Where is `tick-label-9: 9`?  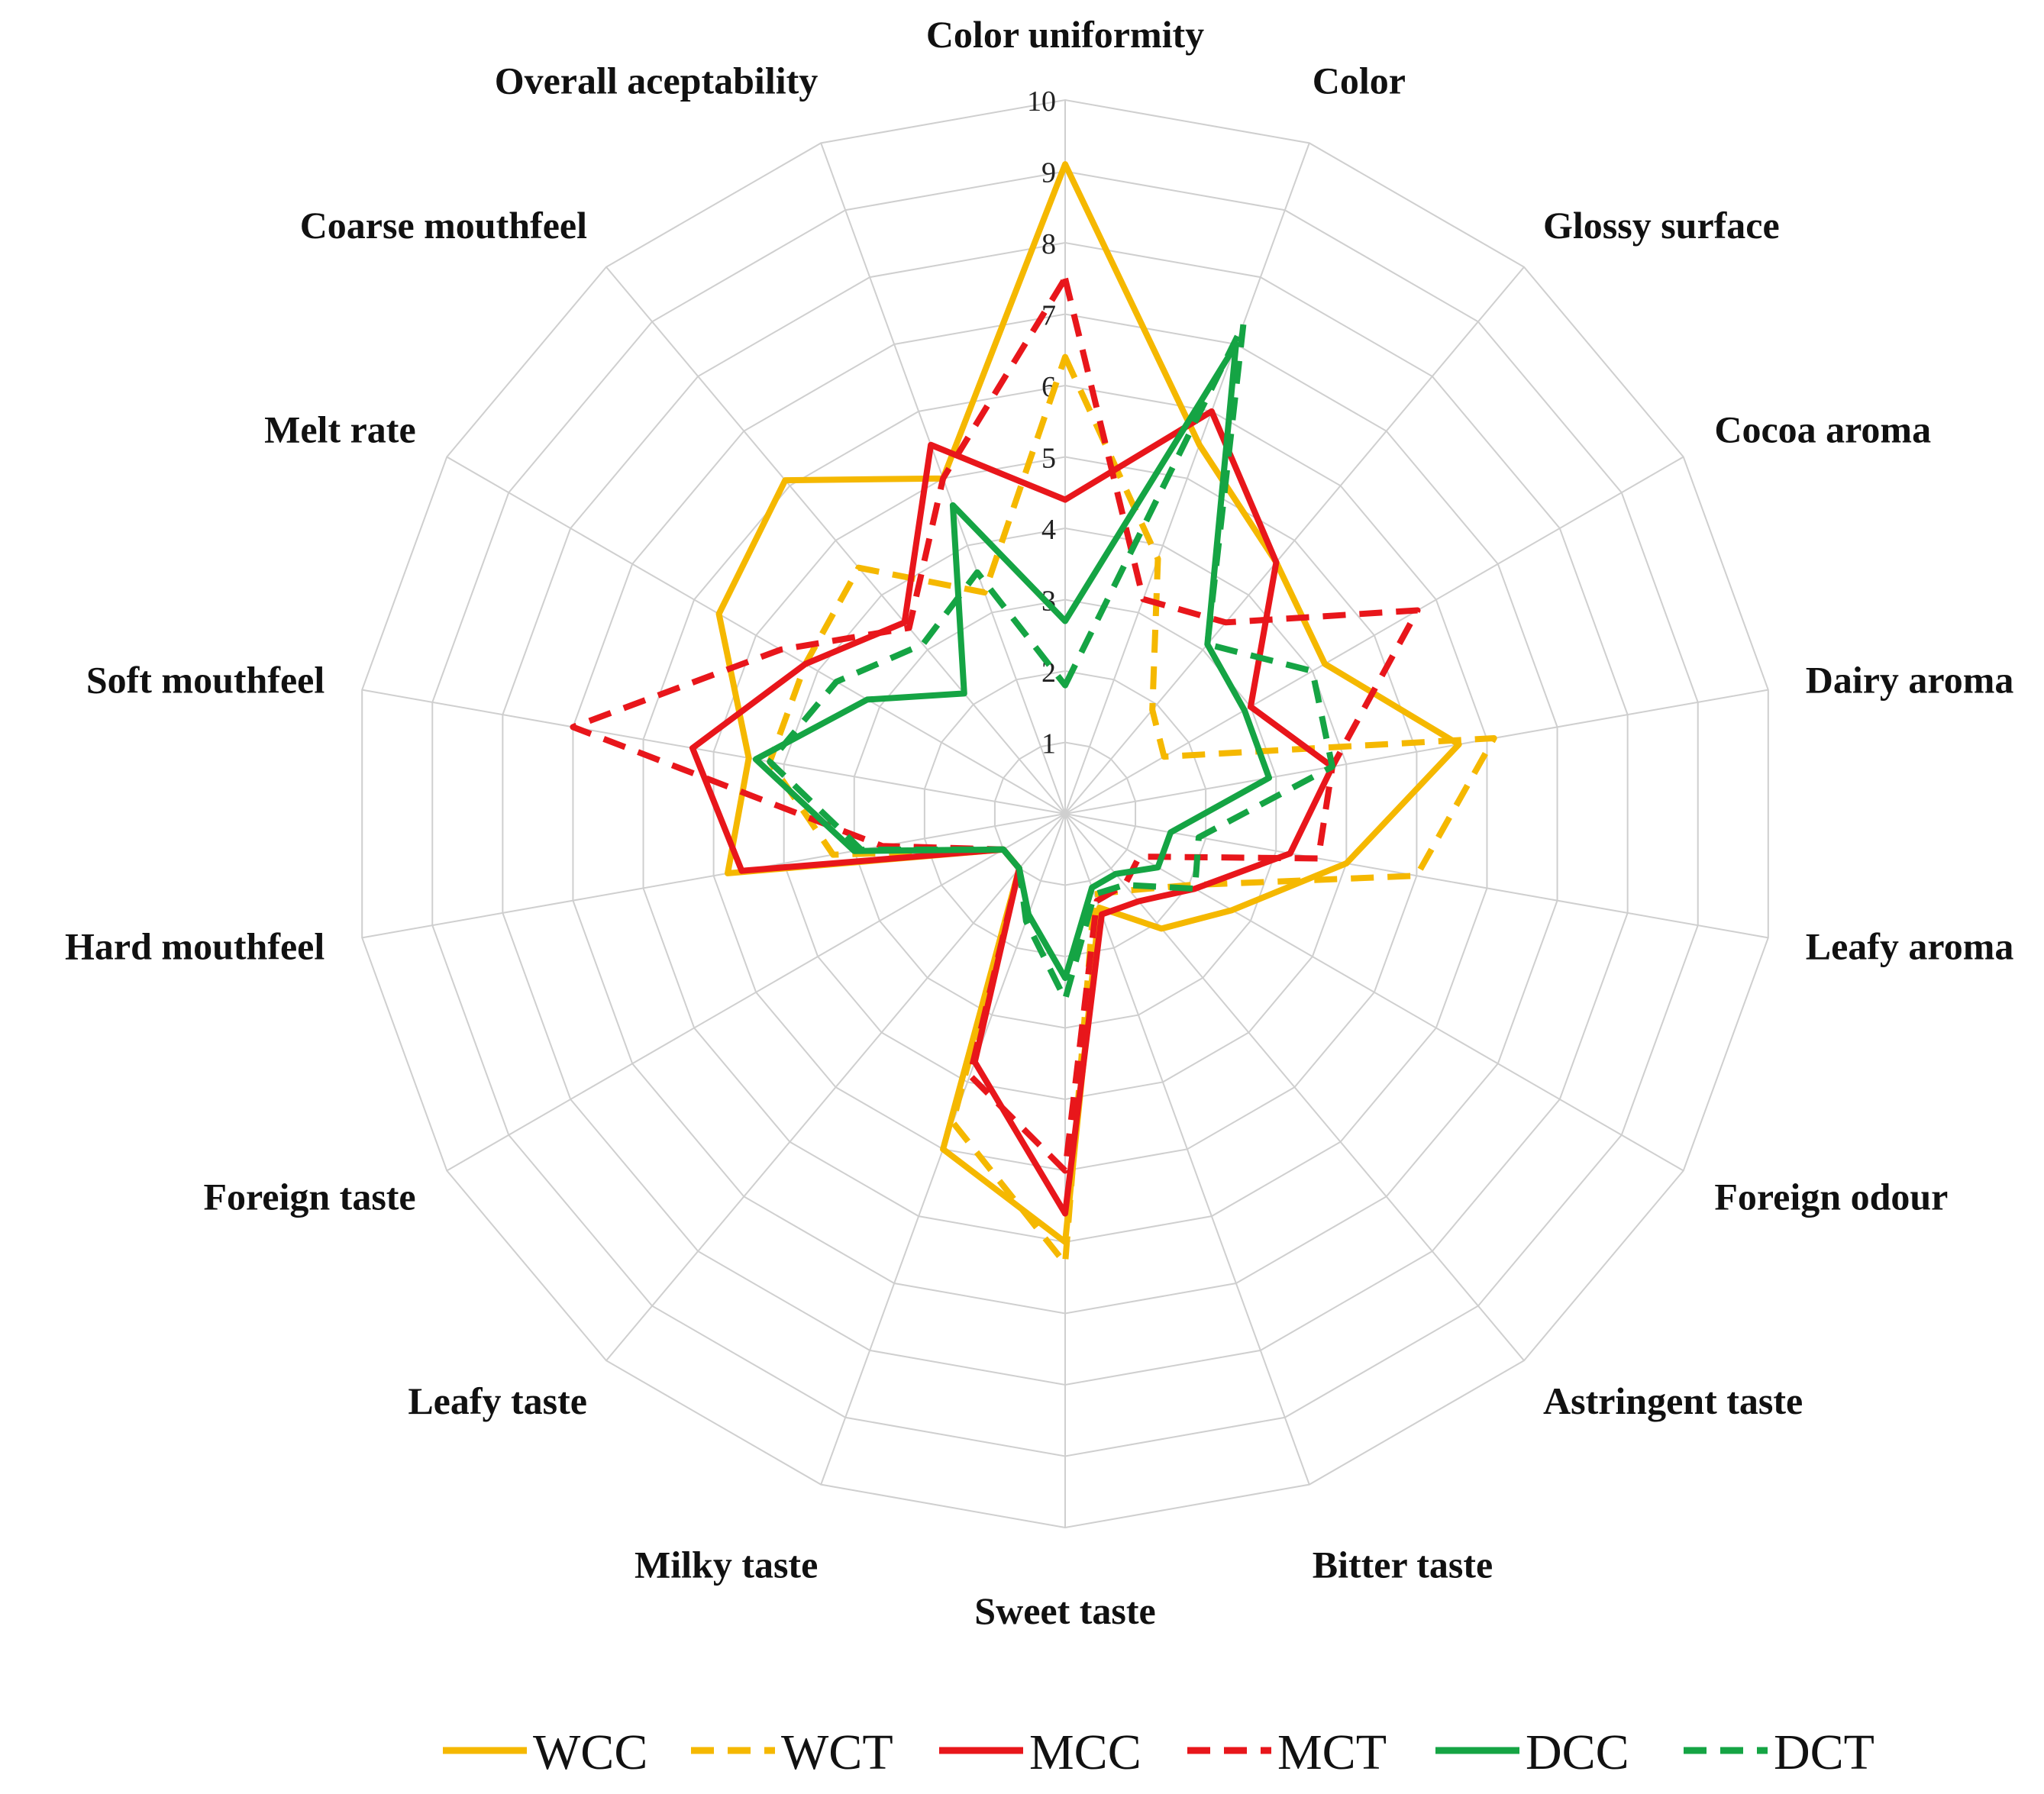
tick-label-9: 9 is located at coordinates (1049, 173).